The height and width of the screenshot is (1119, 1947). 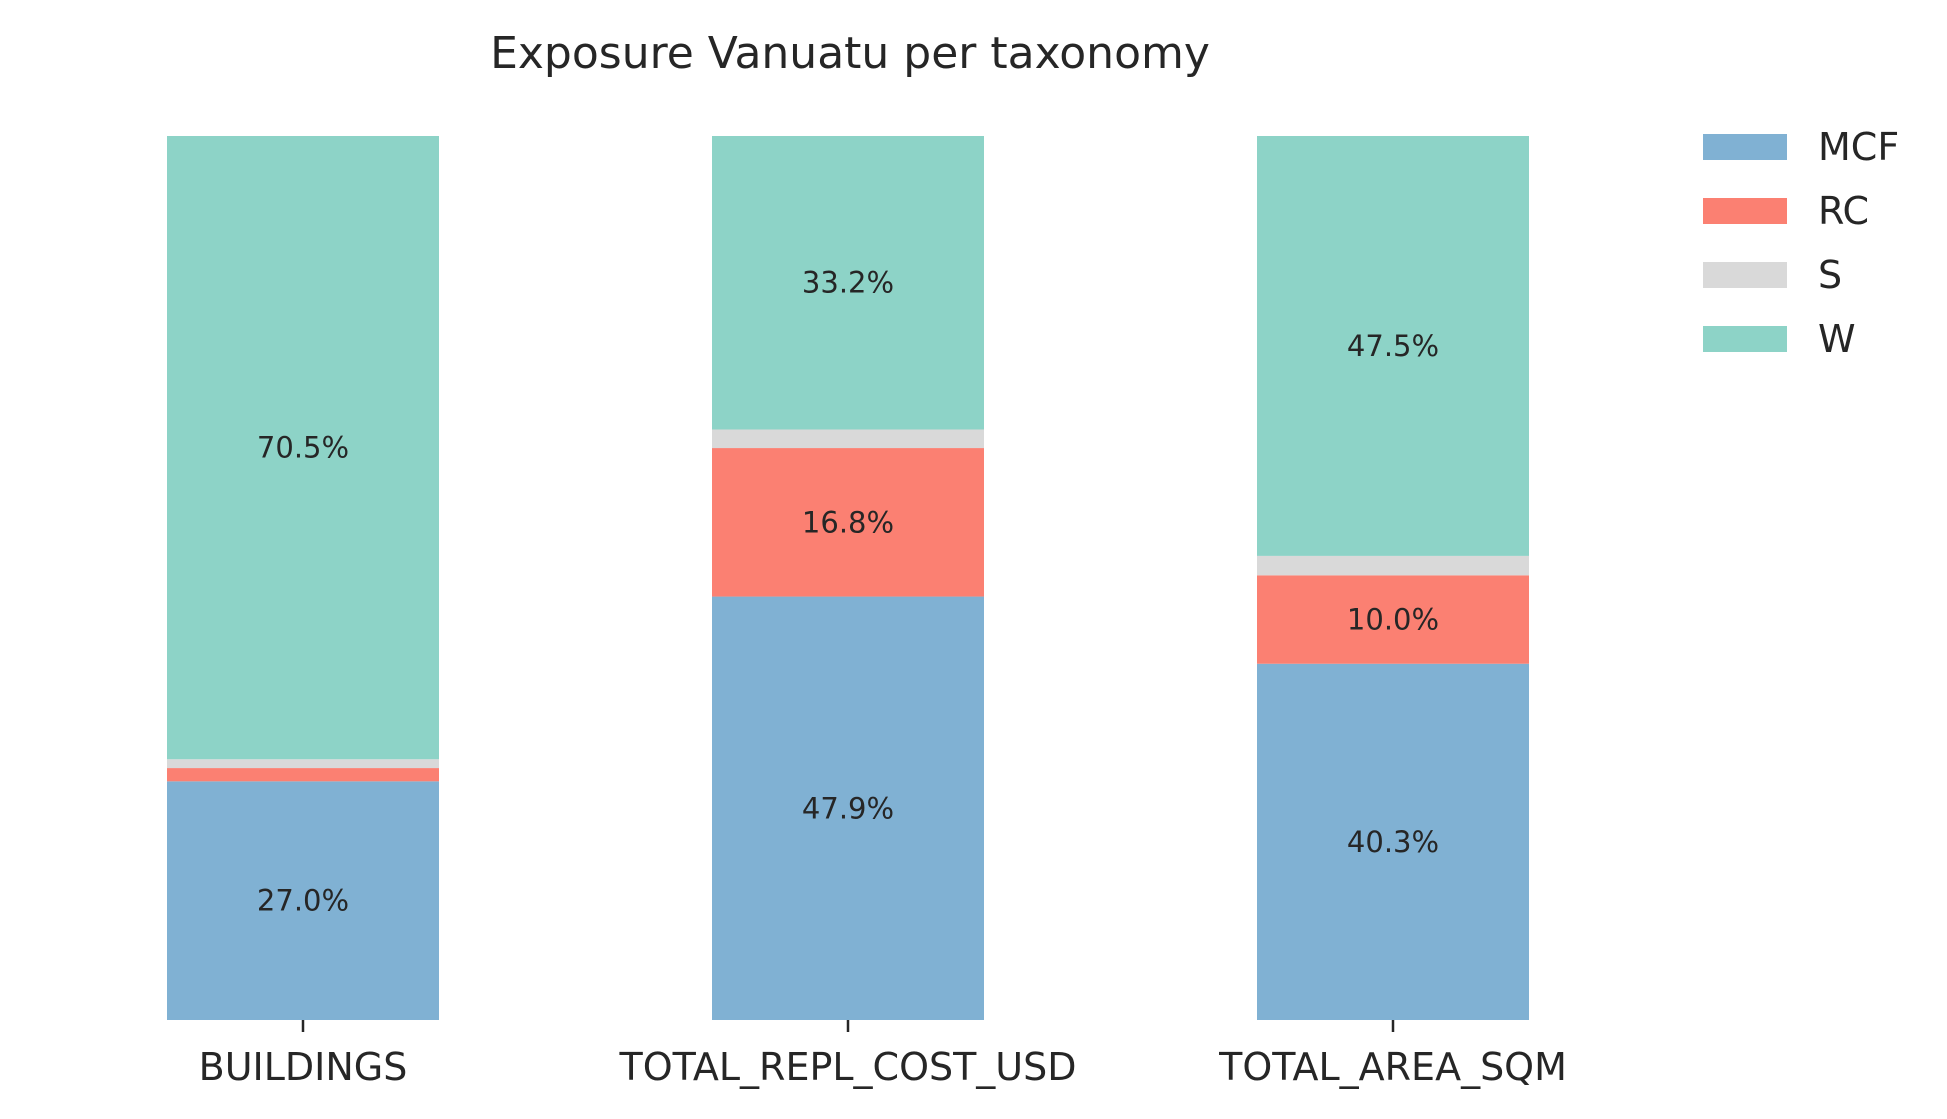 I want to click on bar-rc-total-repl-cost-usd, so click(x=848, y=522).